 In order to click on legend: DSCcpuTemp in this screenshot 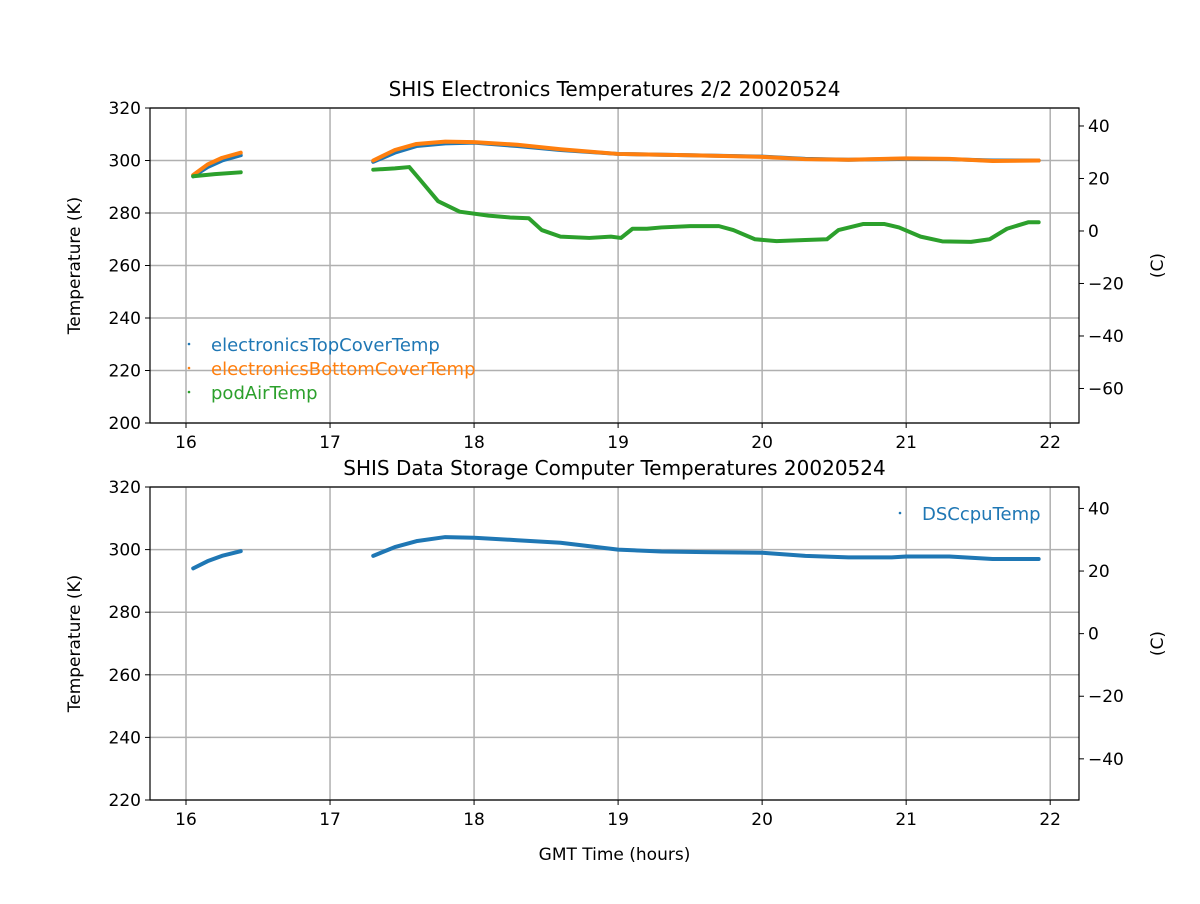, I will do `click(969, 514)`.